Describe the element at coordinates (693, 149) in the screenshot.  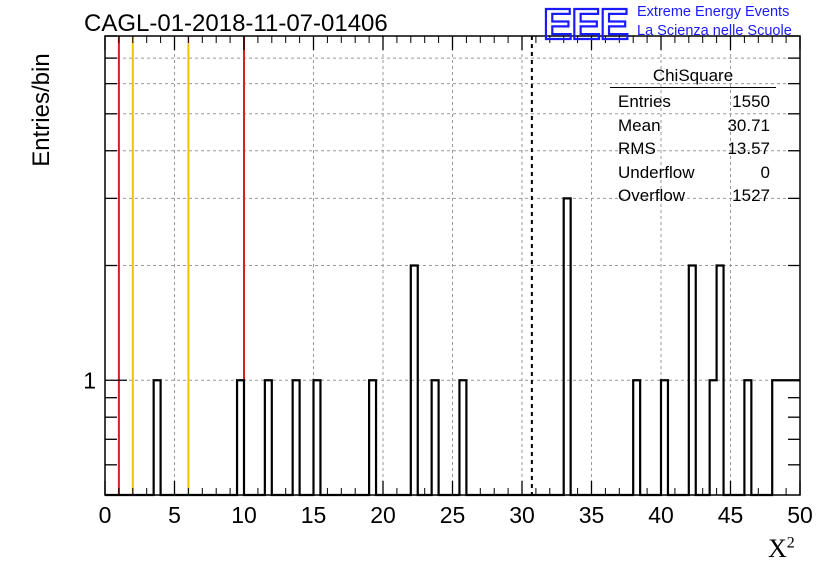
I see `stats-row: RMS 13.57` at that location.